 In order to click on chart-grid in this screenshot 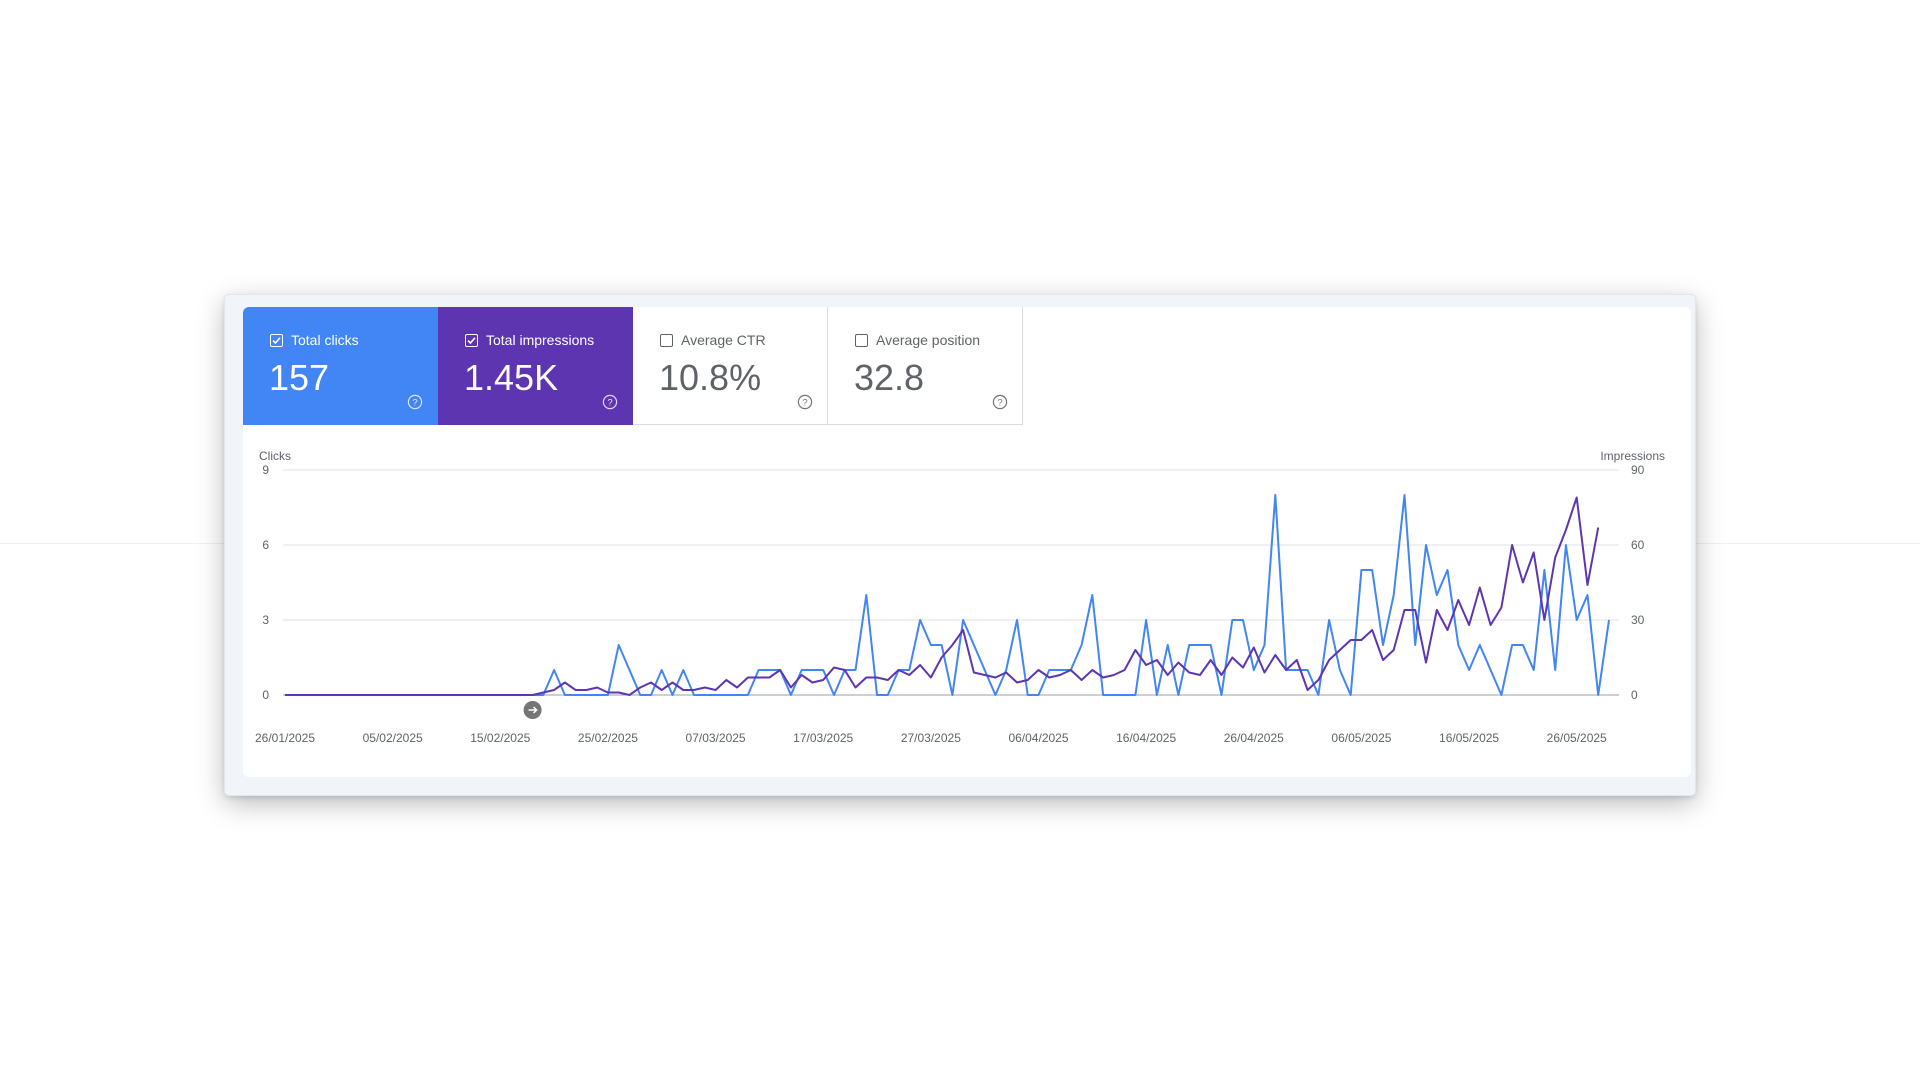, I will do `click(951, 582)`.